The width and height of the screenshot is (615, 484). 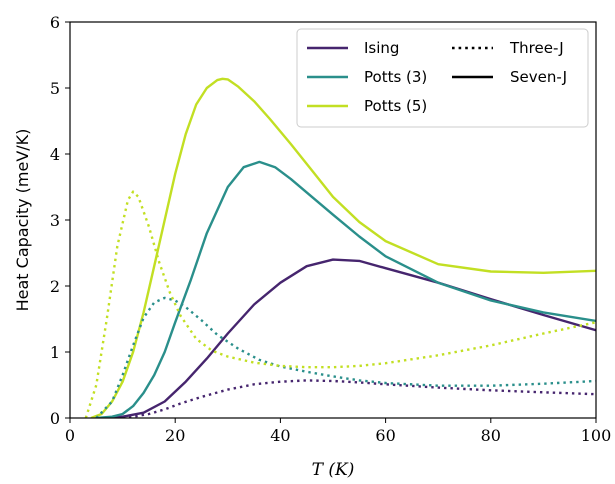 I want to click on legend-box, so click(x=442, y=78).